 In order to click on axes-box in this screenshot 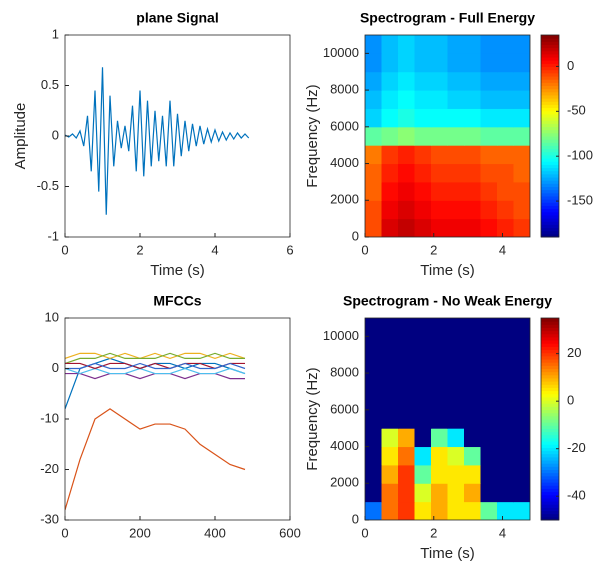, I will do `click(177, 136)`.